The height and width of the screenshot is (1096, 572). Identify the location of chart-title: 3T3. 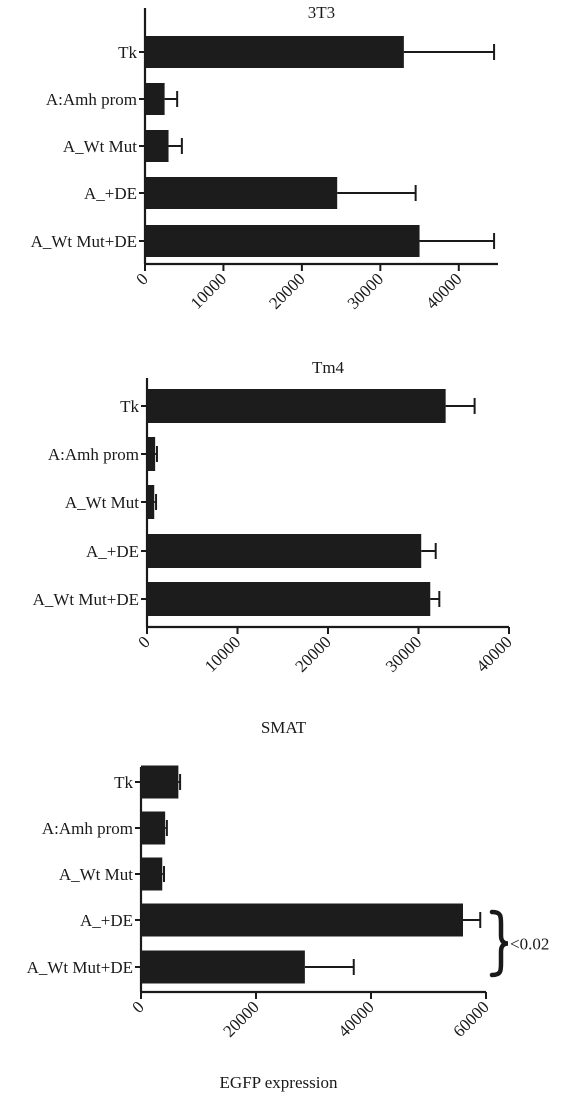
(321, 12).